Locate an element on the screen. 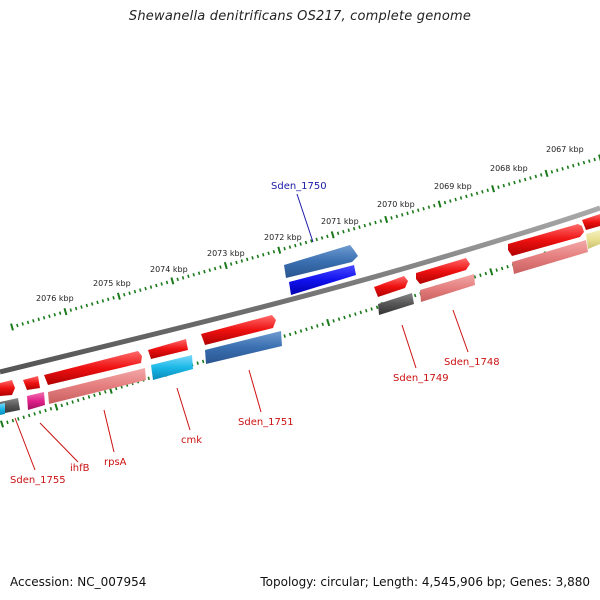 Image resolution: width=600 pixels, height=600 pixels. label-sden-1749: Sden_1749 is located at coordinates (421, 378).